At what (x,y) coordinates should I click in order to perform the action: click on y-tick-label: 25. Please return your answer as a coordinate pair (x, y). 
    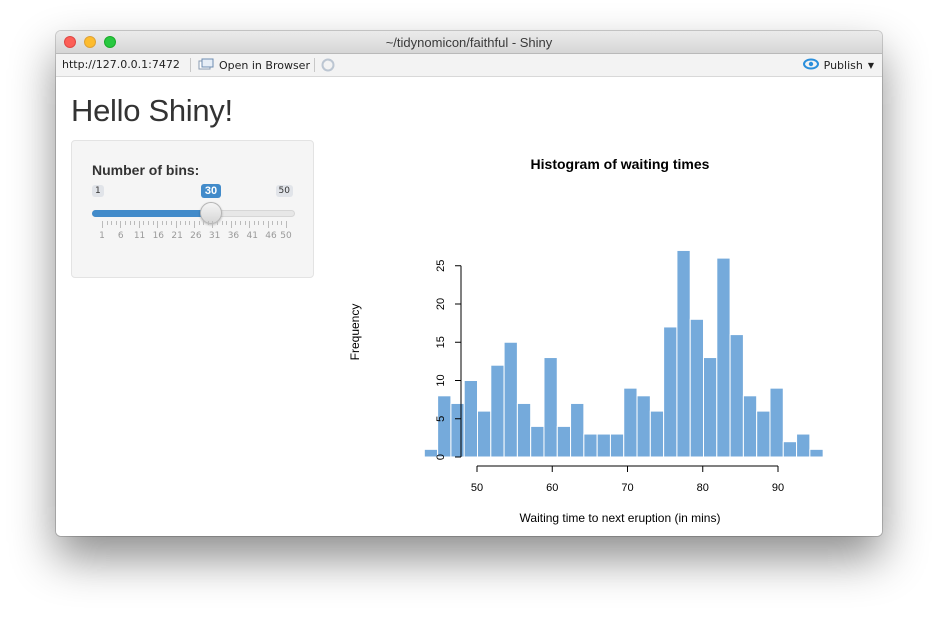
    Looking at the image, I should click on (441, 266).